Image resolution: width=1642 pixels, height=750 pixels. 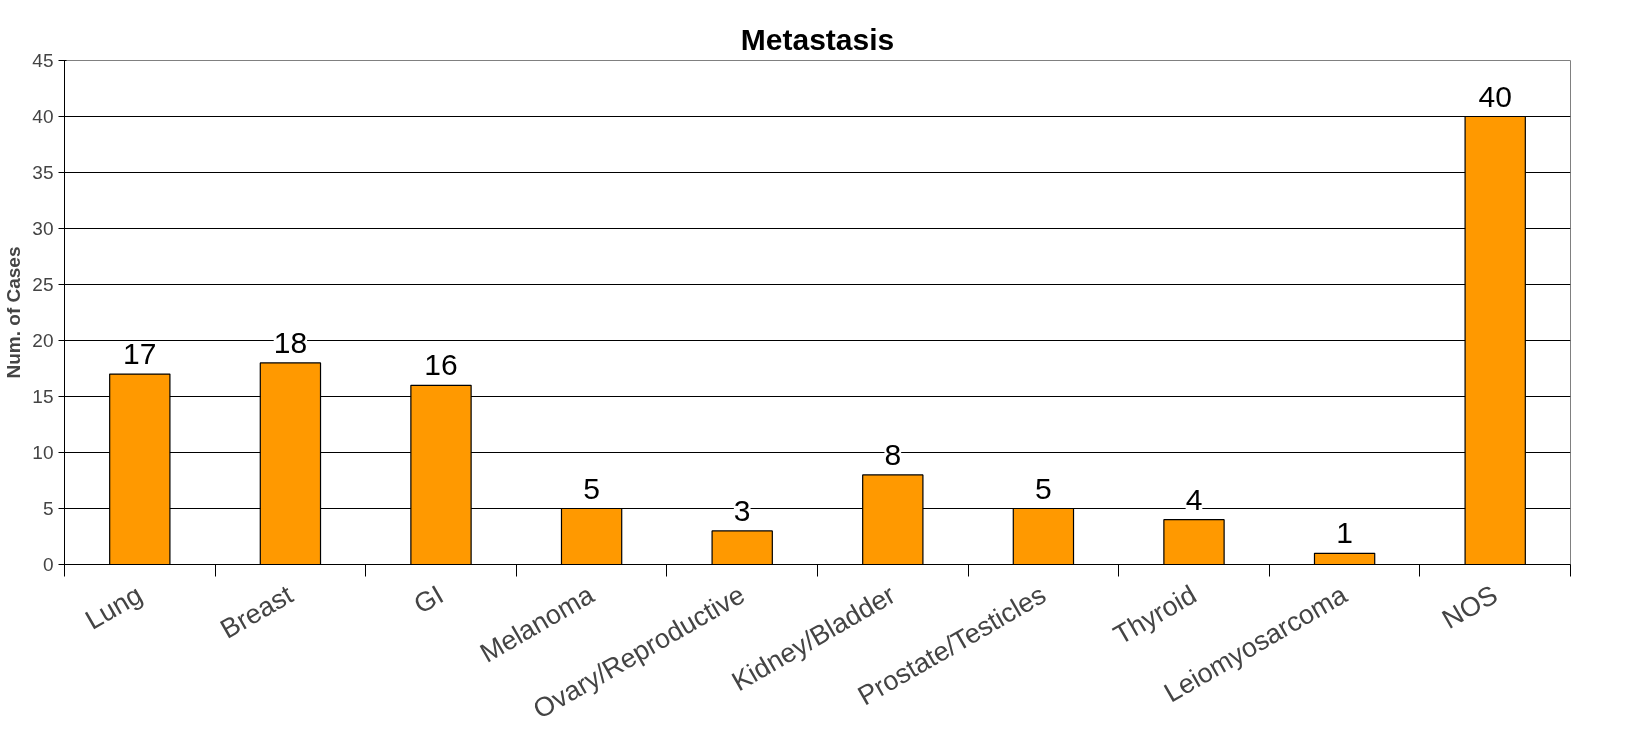 What do you see at coordinates (1194, 499) in the screenshot?
I see `data-label: 4` at bounding box center [1194, 499].